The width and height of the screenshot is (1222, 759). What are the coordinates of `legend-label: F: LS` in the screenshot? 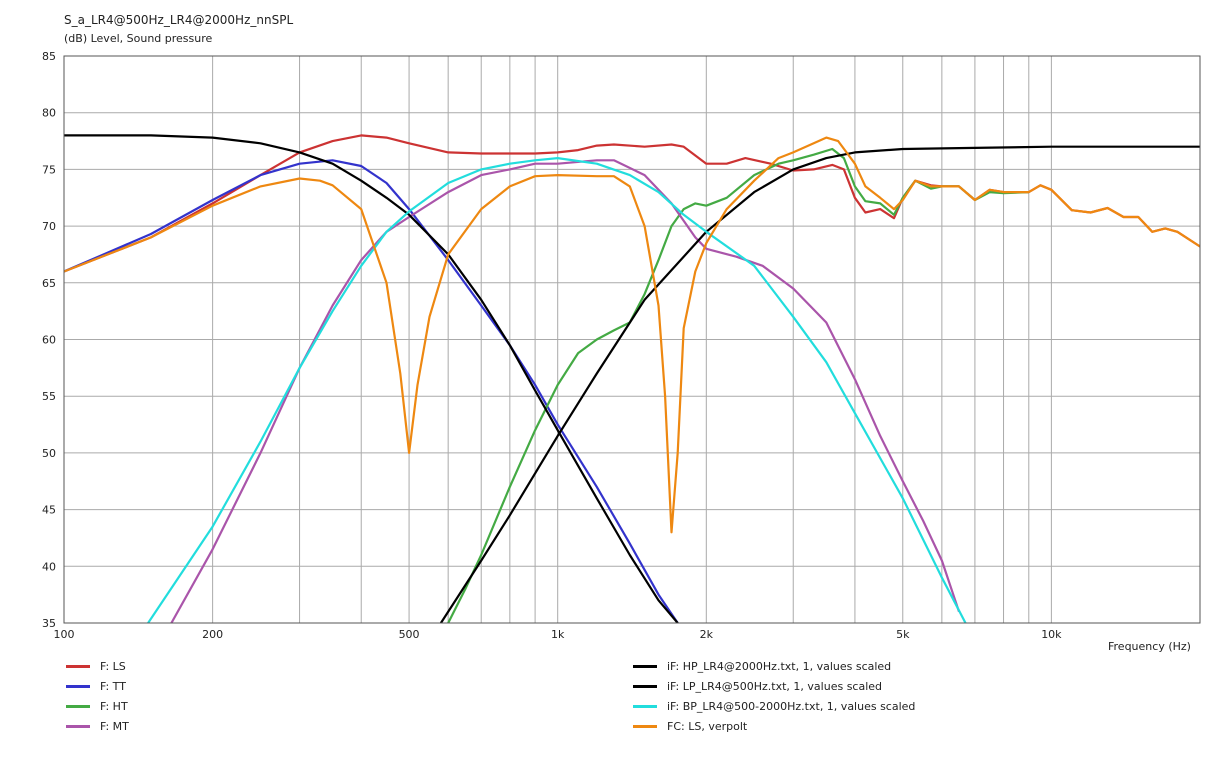 It's located at (113, 666).